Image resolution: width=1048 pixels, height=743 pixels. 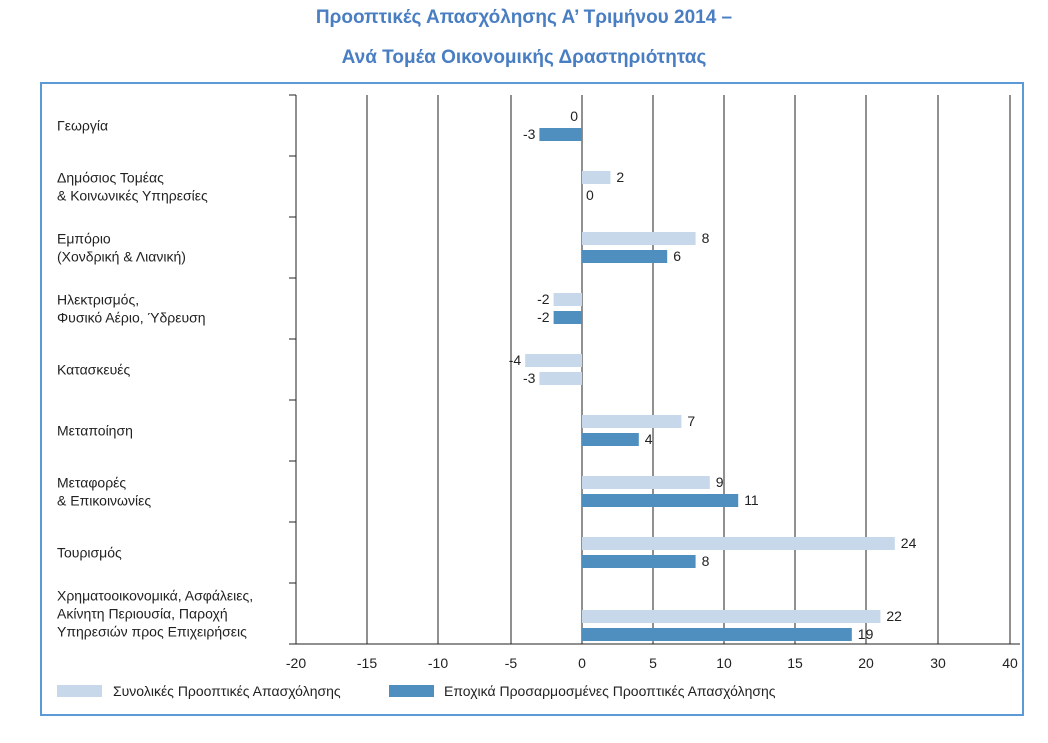 I want to click on category-label: Εμπόριο, so click(x=84, y=239).